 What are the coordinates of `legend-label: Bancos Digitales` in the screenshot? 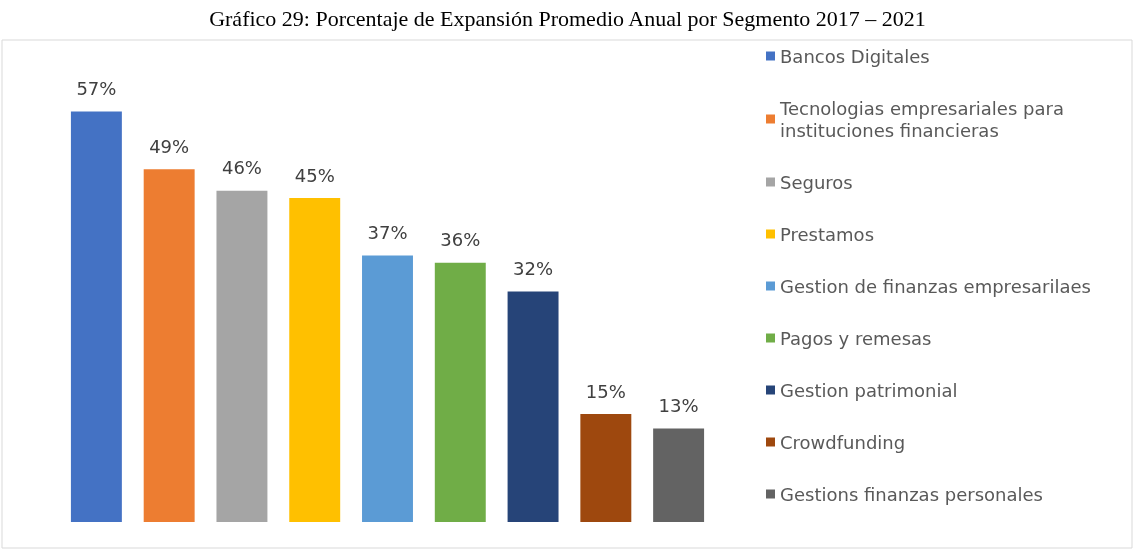 It's located at (855, 56).